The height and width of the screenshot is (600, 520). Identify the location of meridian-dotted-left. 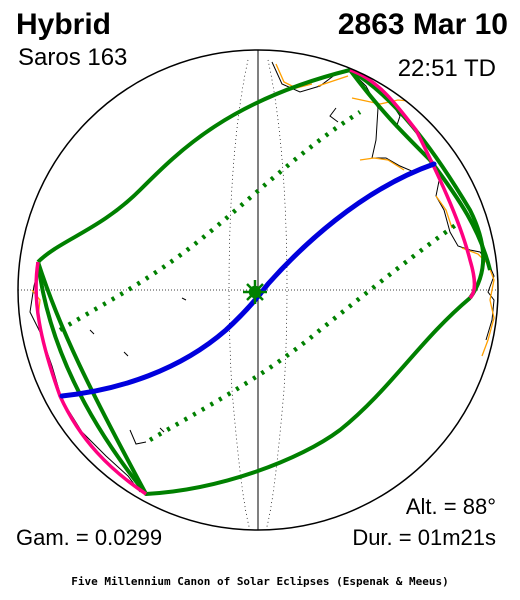
(239, 294).